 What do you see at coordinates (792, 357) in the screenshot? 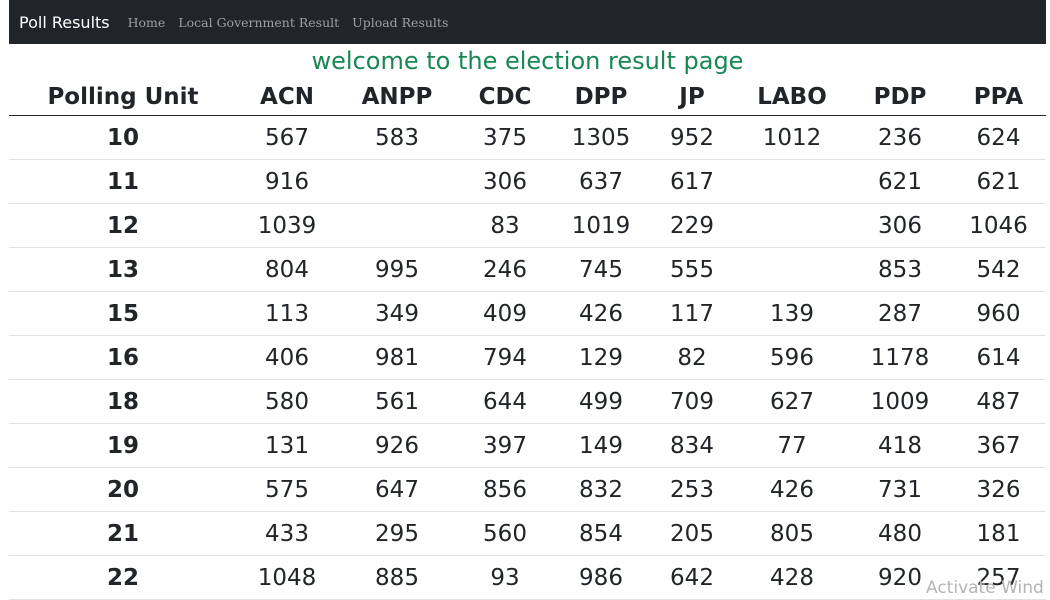
I see `result-cell: 596` at bounding box center [792, 357].